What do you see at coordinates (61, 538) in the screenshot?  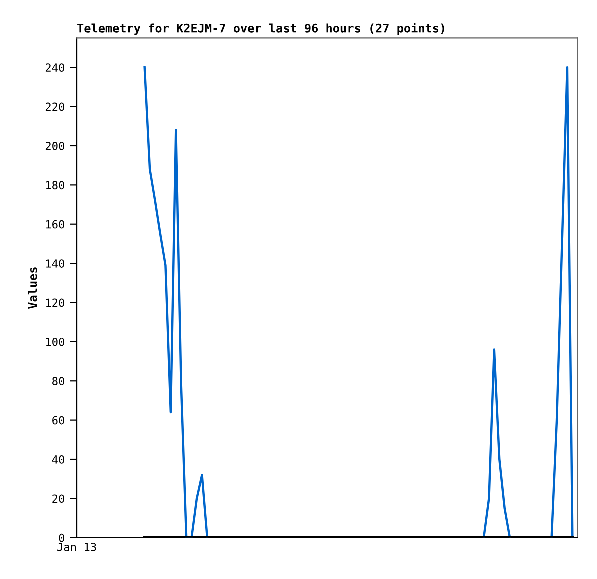 I see `y-tick-label: 0` at bounding box center [61, 538].